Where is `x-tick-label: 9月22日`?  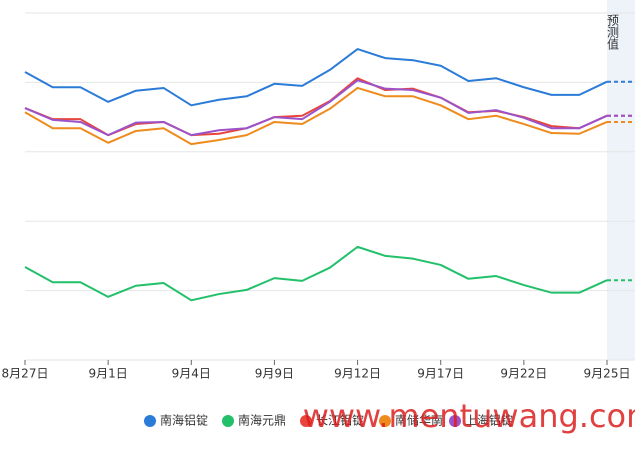
x-tick-label: 9月22日 is located at coordinates (523, 374).